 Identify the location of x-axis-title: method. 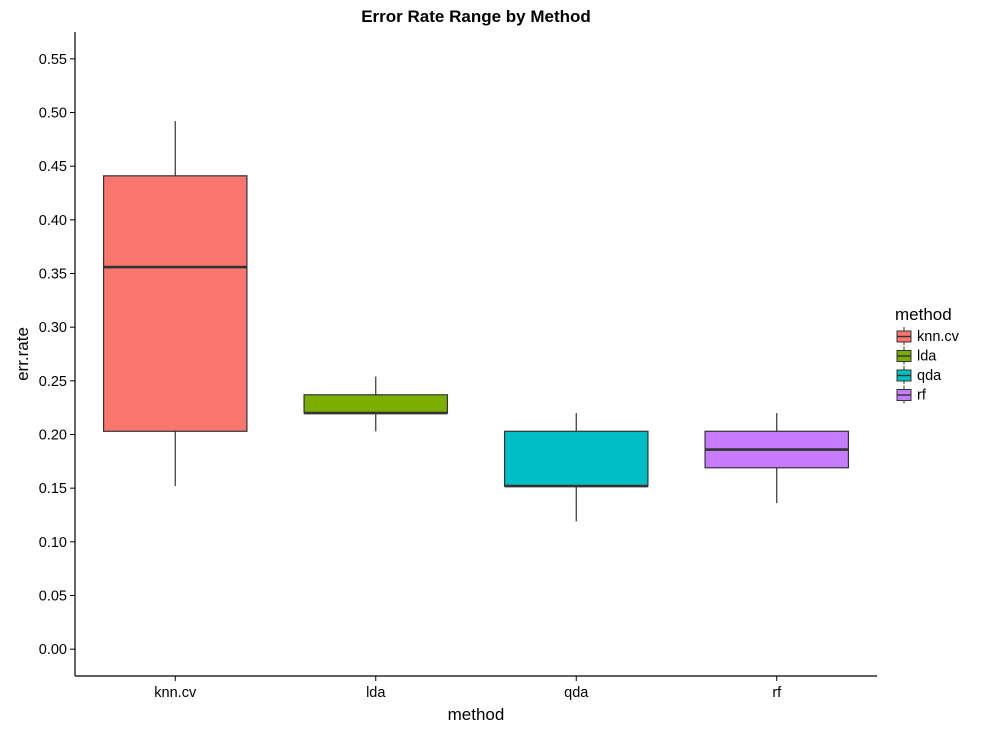
(476, 714).